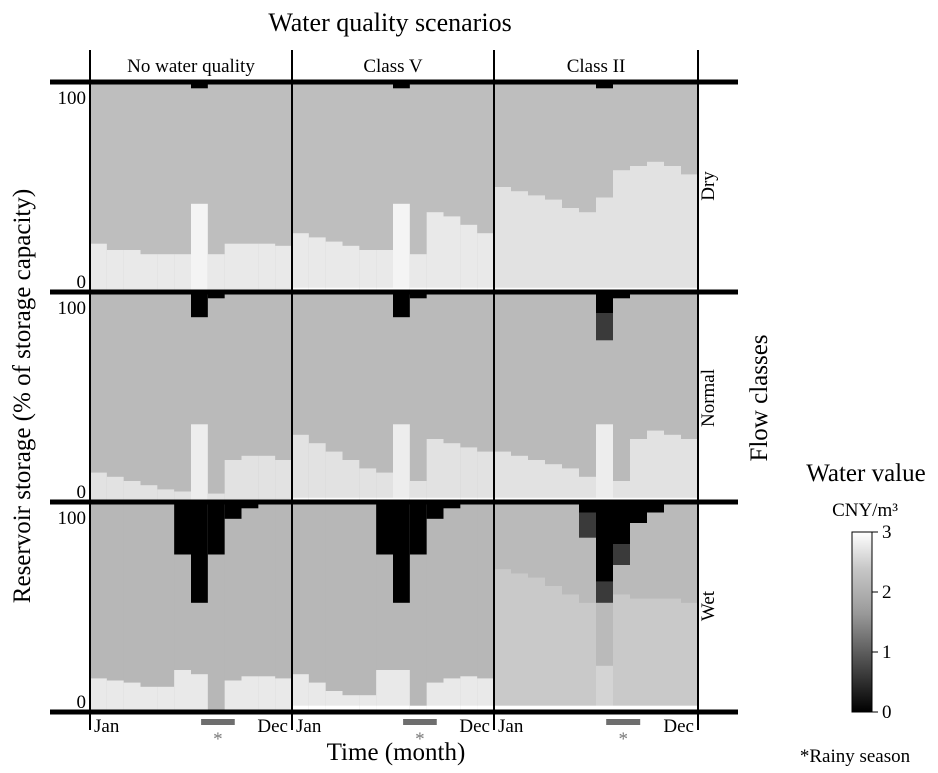 The height and width of the screenshot is (773, 938). I want to click on chart-title: Water quality scenarios, so click(389, 22).